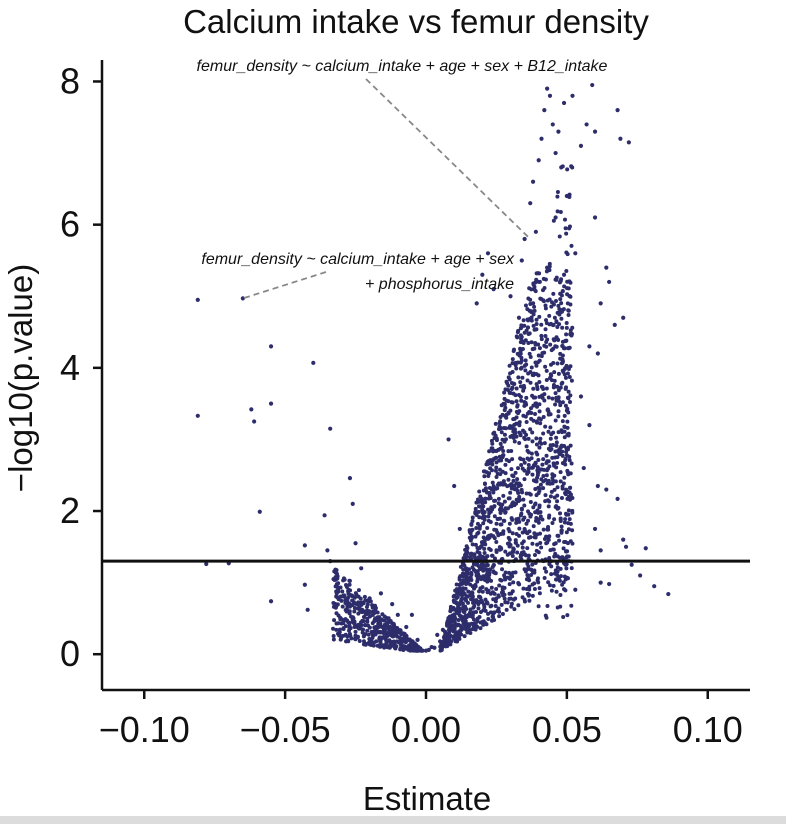 Image resolution: width=786 pixels, height=829 pixels. What do you see at coordinates (416, 21) in the screenshot?
I see `chart-title-group: Calcium intake vs femur density` at bounding box center [416, 21].